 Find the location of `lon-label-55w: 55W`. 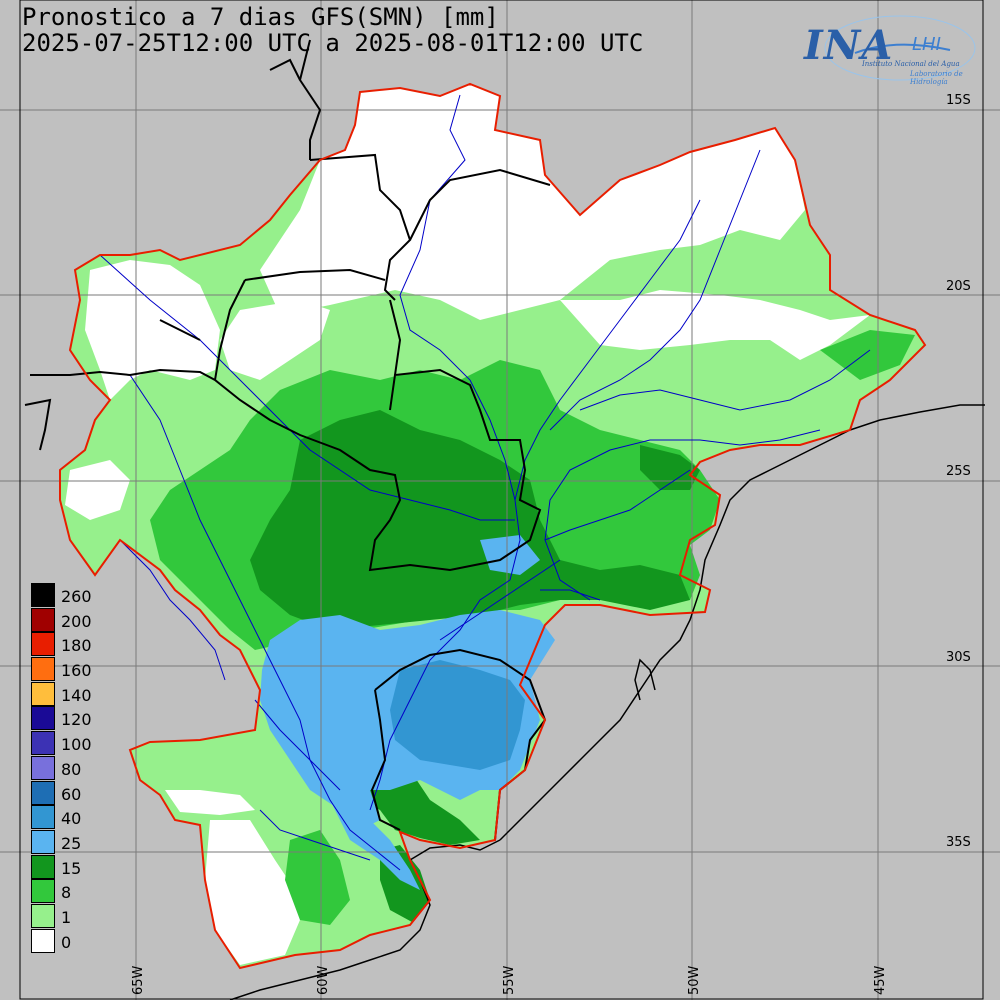

lon-label-55w: 55W is located at coordinates (509, 980).